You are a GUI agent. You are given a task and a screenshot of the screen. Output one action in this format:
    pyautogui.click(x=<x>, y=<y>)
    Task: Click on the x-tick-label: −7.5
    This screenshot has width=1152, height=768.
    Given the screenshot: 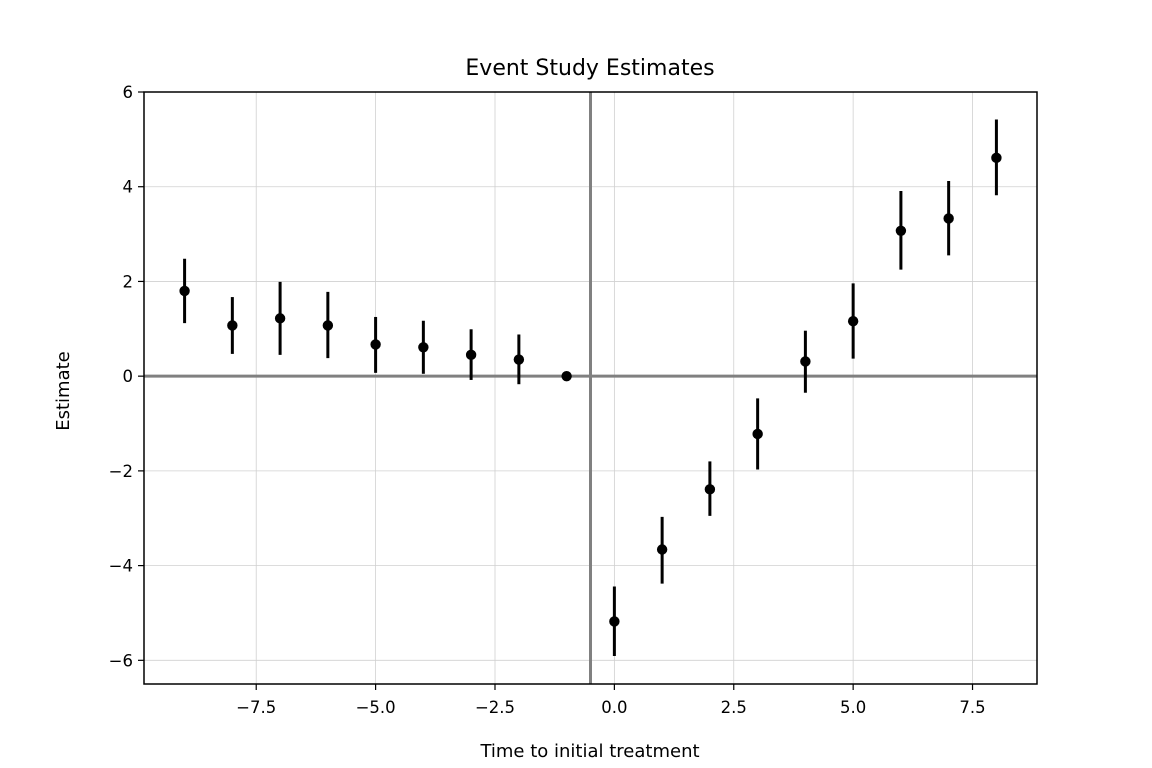 What is the action you would take?
    pyautogui.click(x=256, y=707)
    